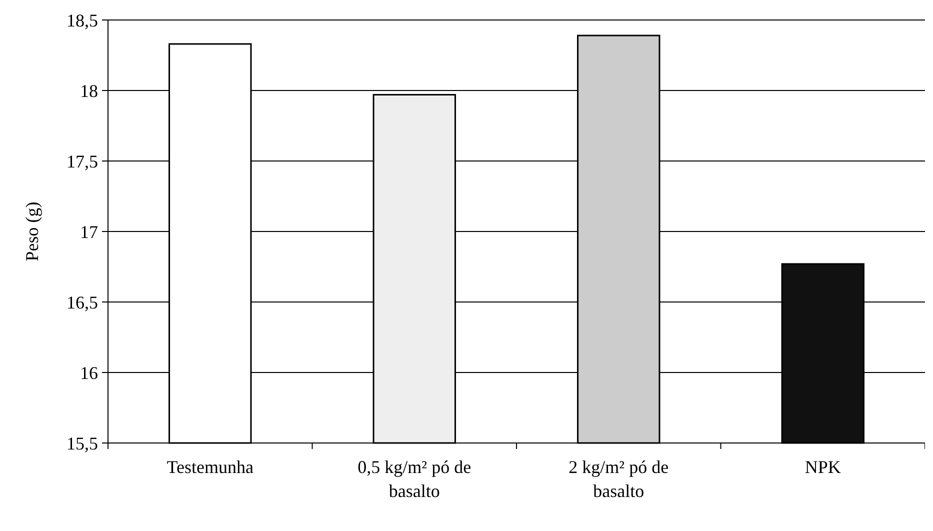 The width and height of the screenshot is (933, 531). What do you see at coordinates (82, 302) in the screenshot?
I see `y-tick-label: 16,5` at bounding box center [82, 302].